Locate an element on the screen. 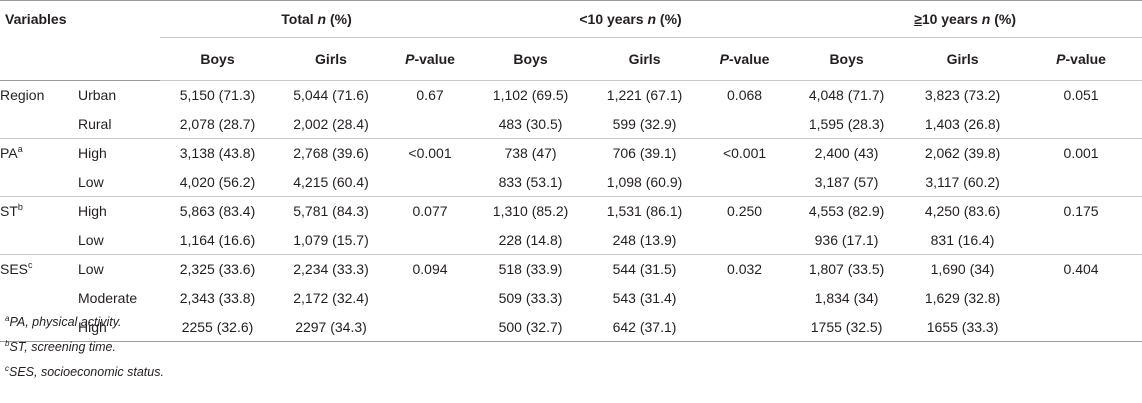 The width and height of the screenshot is (1142, 403). cell-count: 706 (39.1) is located at coordinates (645, 153).